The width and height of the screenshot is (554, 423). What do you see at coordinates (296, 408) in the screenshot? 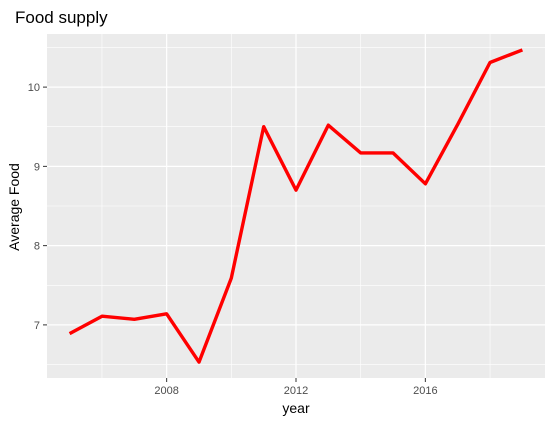
I see `x-axis-title: year` at bounding box center [296, 408].